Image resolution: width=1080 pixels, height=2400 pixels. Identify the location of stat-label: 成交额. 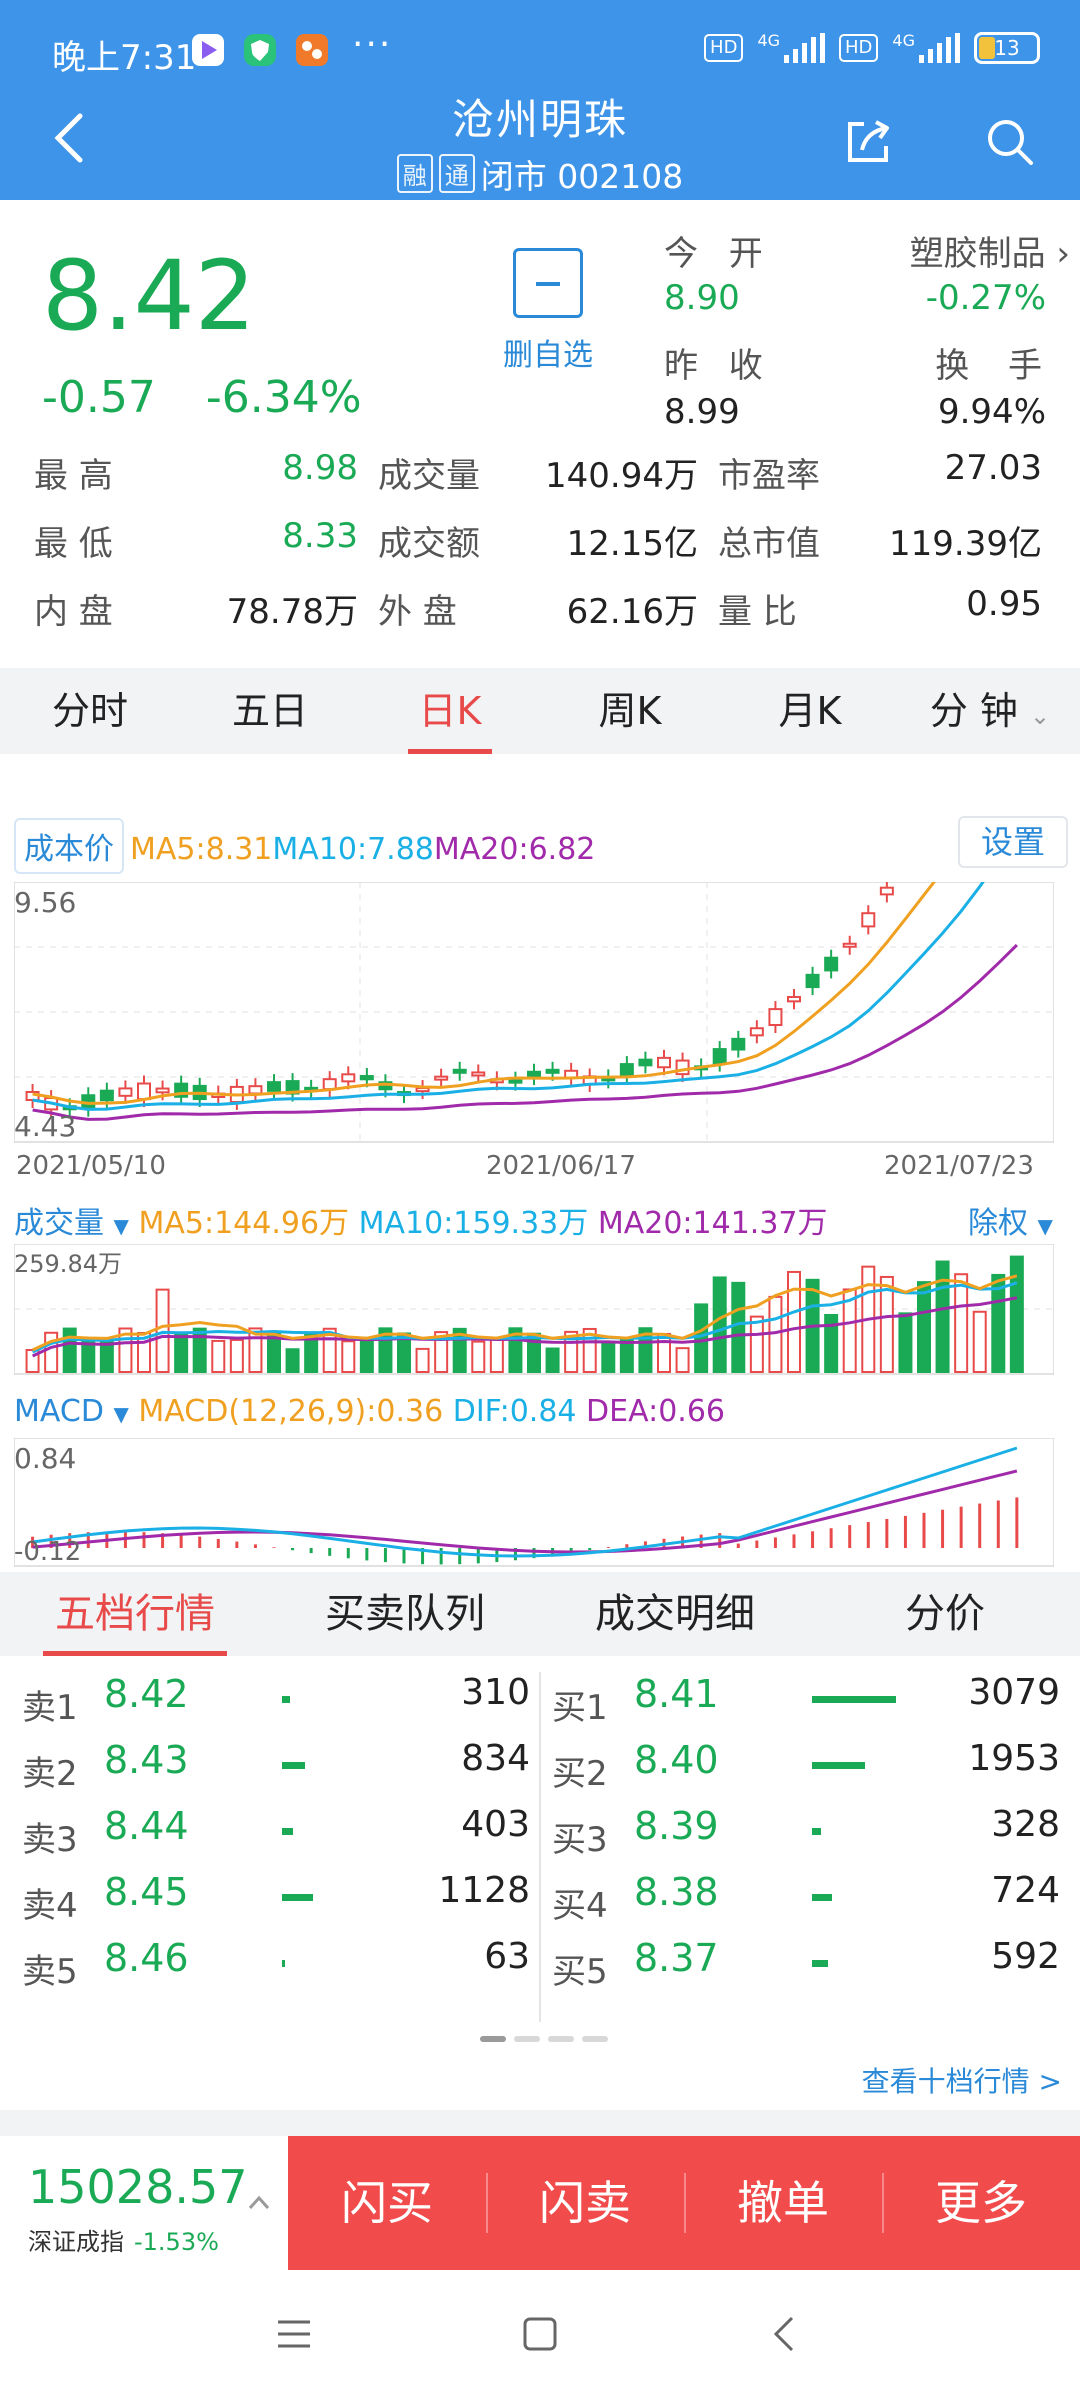
(429, 544).